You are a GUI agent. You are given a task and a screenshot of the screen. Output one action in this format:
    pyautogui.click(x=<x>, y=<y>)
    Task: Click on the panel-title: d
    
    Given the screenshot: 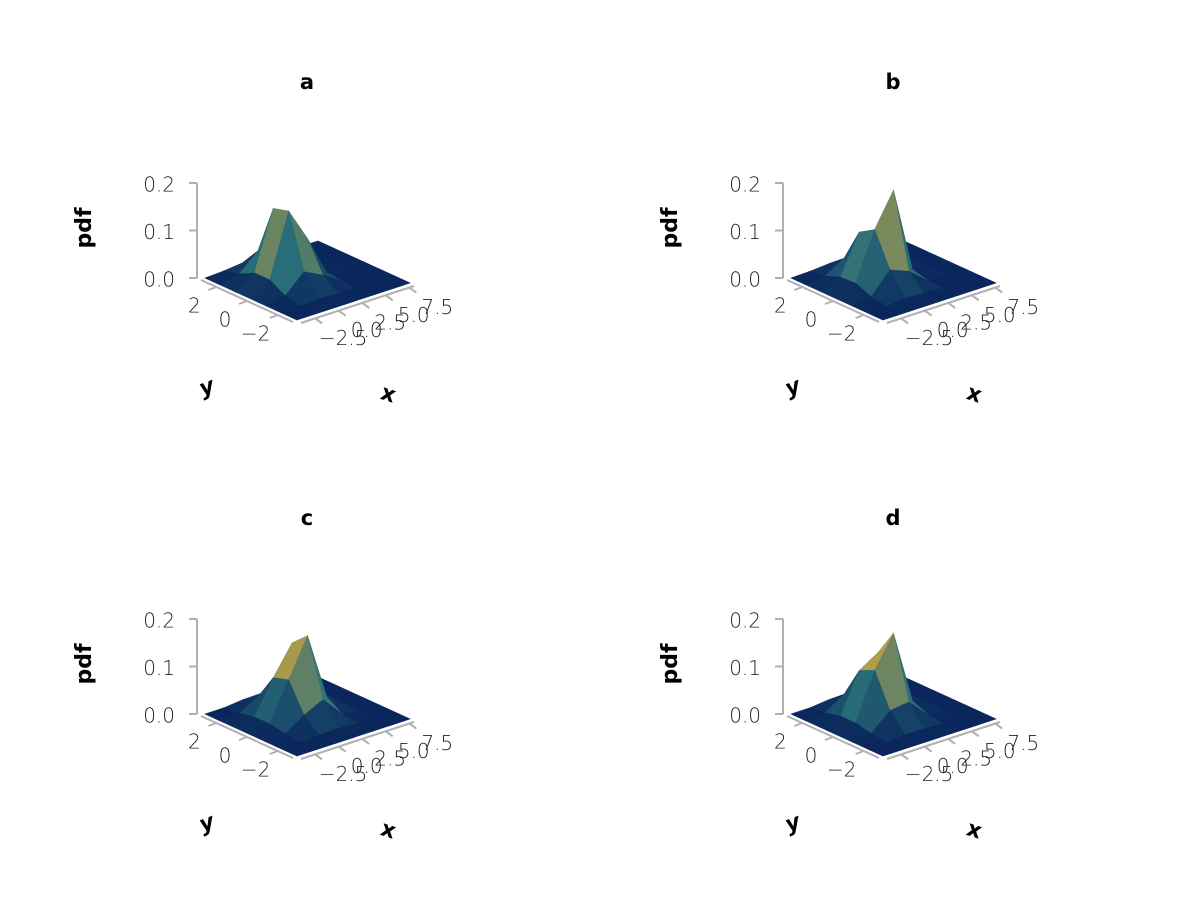 What is the action you would take?
    pyautogui.click(x=892, y=518)
    